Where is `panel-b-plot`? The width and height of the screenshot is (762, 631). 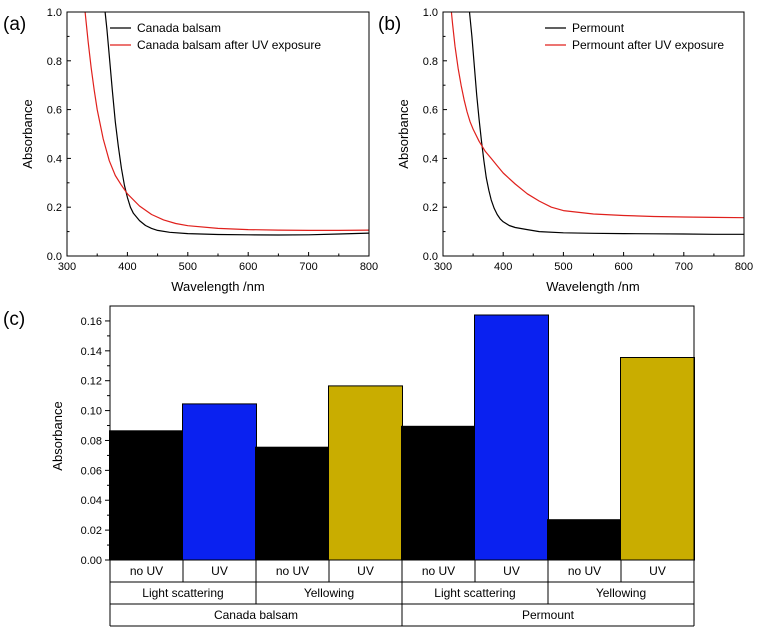
panel-b-plot is located at coordinates (597, 123).